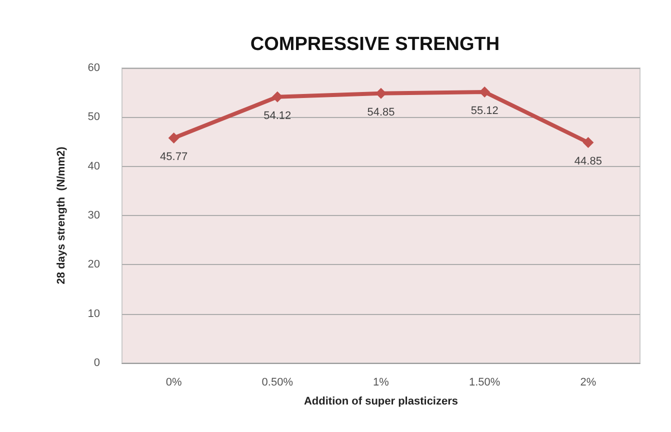  Describe the element at coordinates (62, 215) in the screenshot. I see `y-axis-title: 28 days strength (N/mm2)` at that location.